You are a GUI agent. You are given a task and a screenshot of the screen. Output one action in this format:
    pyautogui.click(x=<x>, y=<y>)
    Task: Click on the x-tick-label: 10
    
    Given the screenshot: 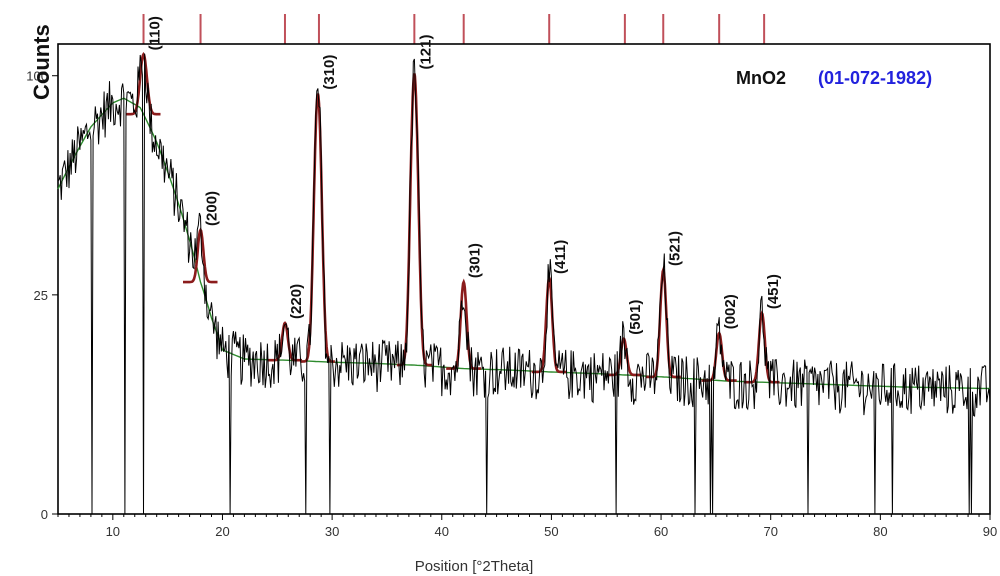 What is the action you would take?
    pyautogui.click(x=113, y=531)
    